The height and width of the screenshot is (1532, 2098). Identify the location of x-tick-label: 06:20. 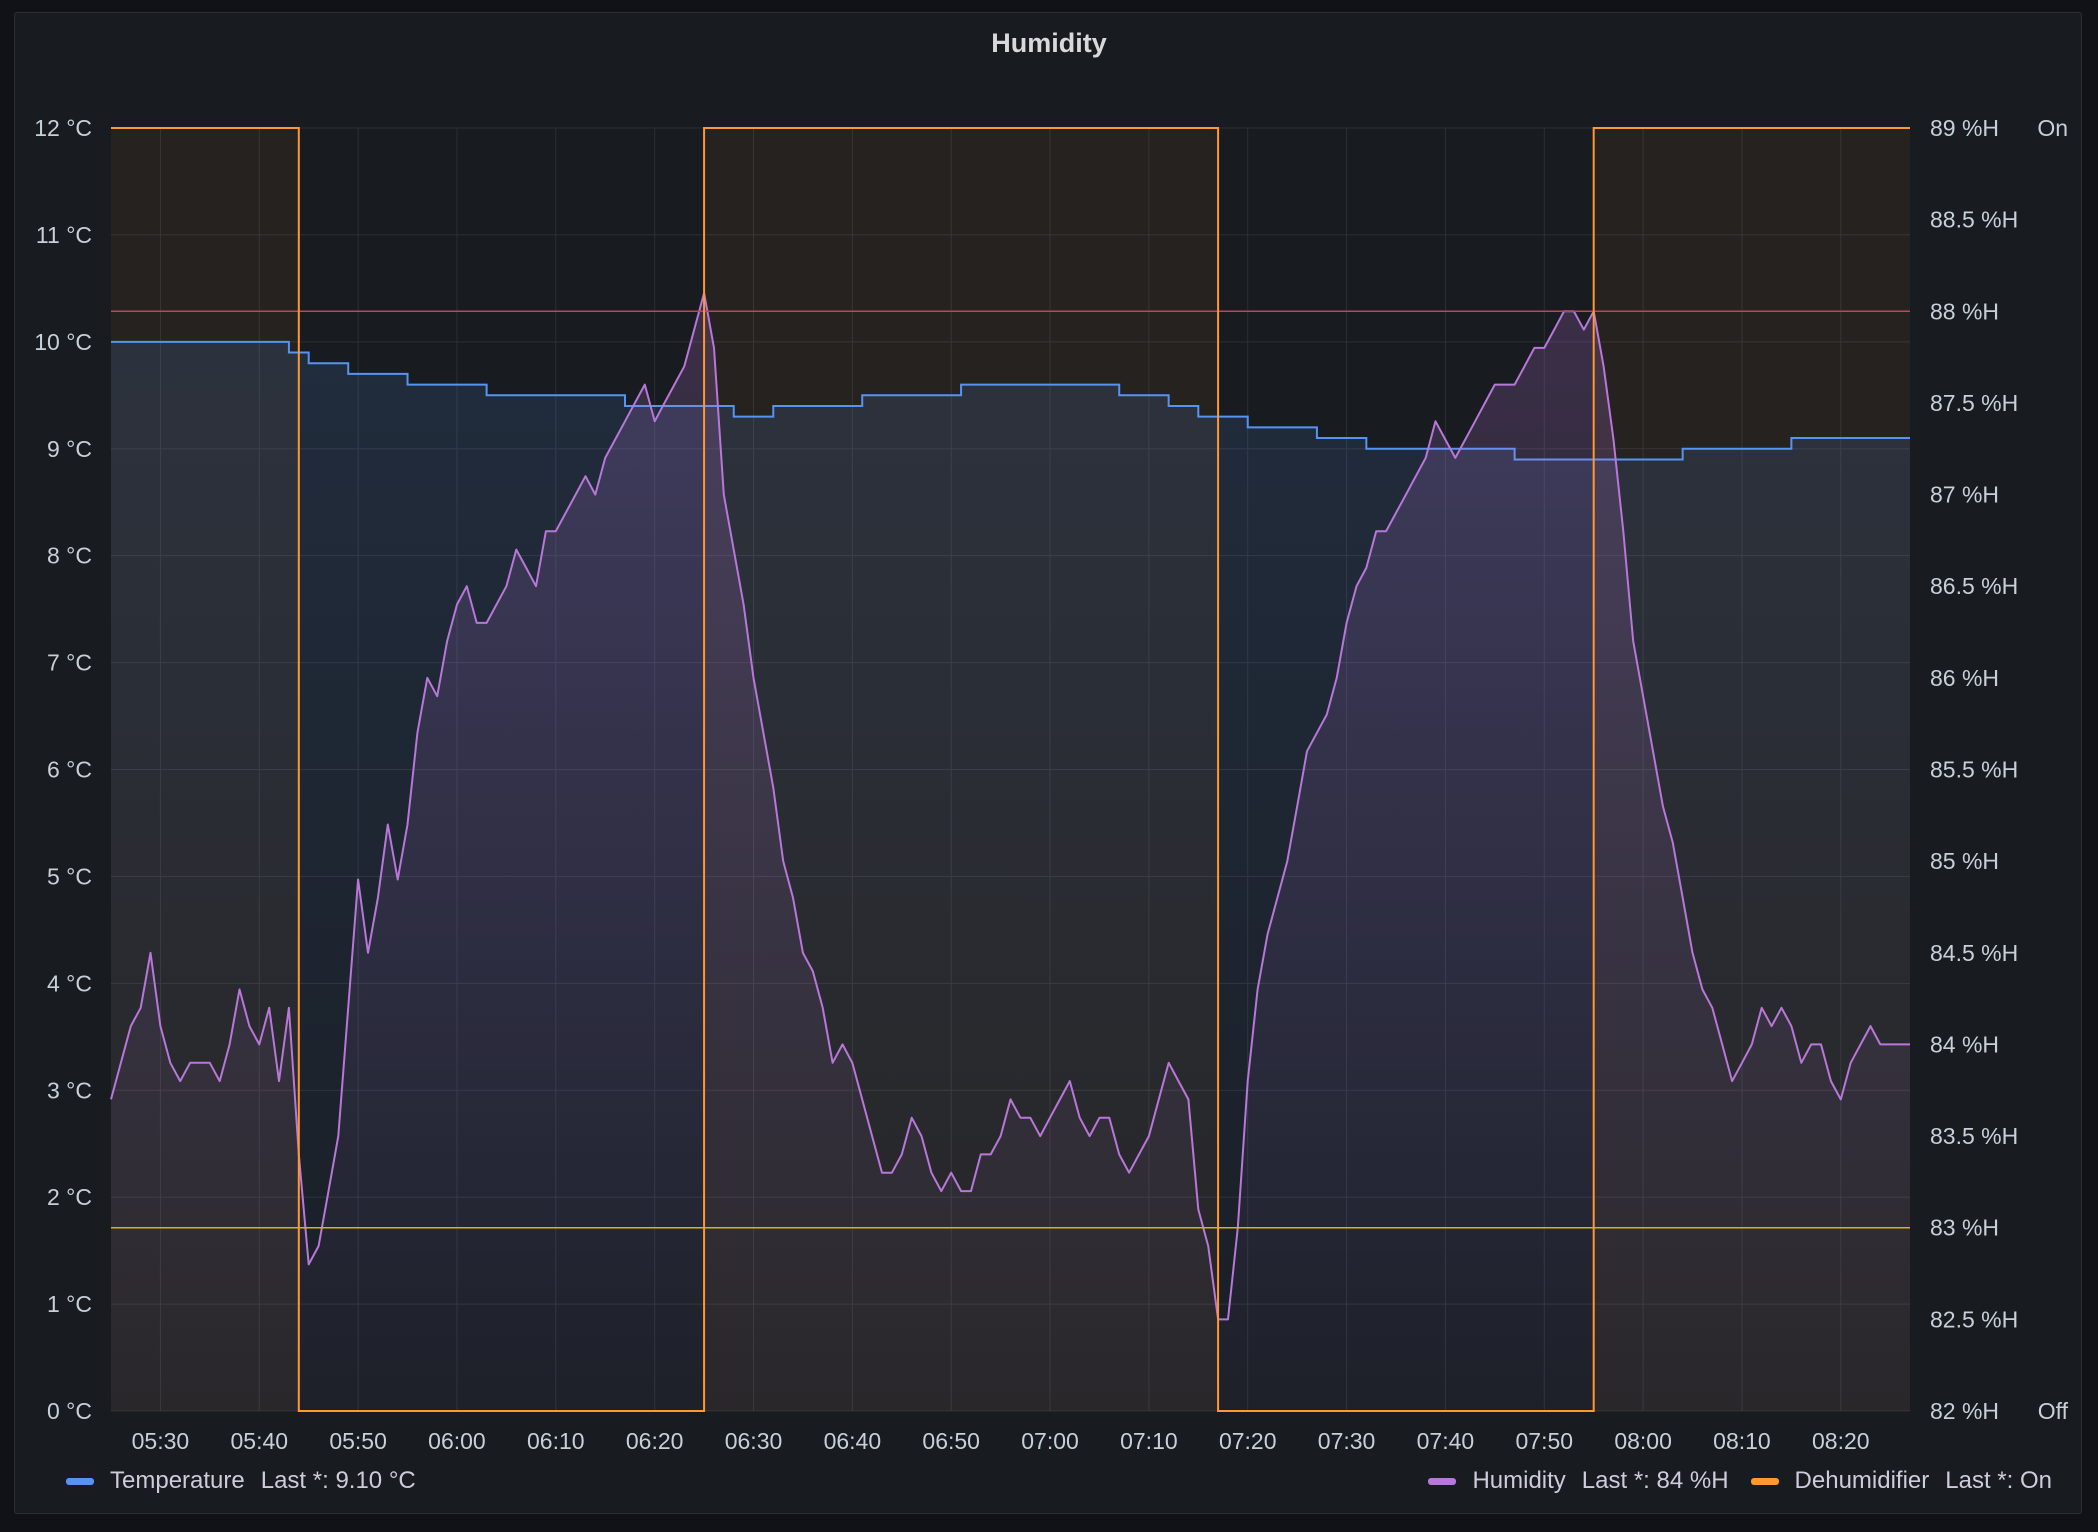
(655, 1441).